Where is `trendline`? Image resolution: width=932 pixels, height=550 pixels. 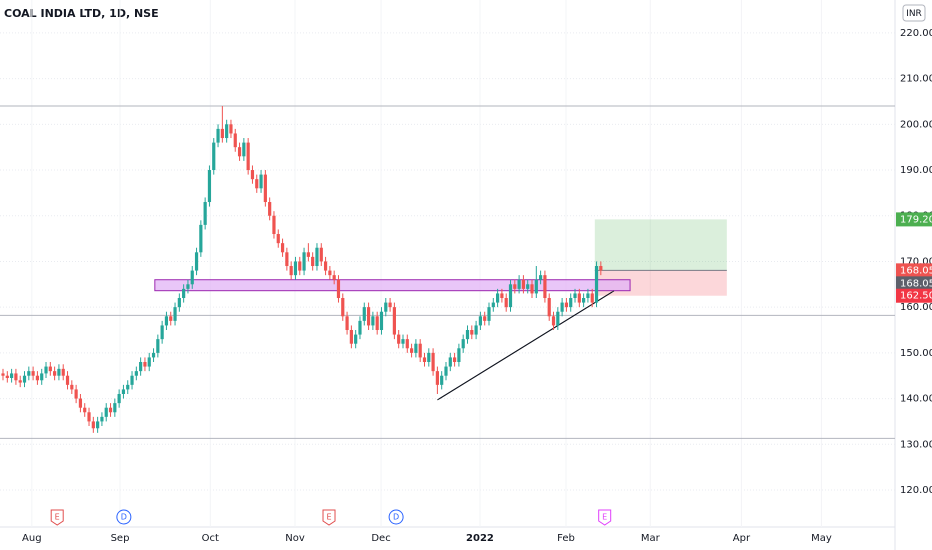
trendline is located at coordinates (527, 345).